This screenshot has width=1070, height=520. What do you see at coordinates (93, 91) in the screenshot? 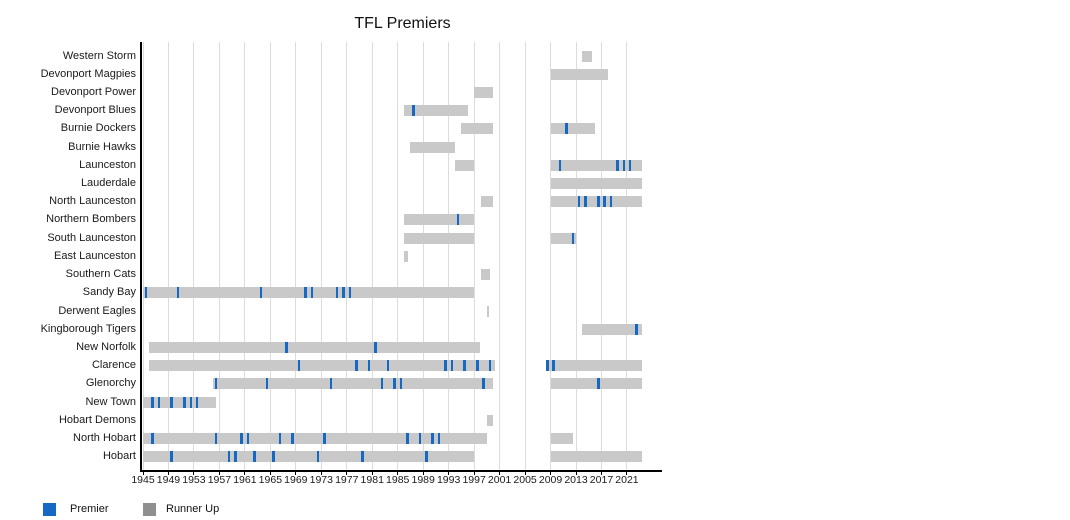
I see `team-label: Devonport Power` at bounding box center [93, 91].